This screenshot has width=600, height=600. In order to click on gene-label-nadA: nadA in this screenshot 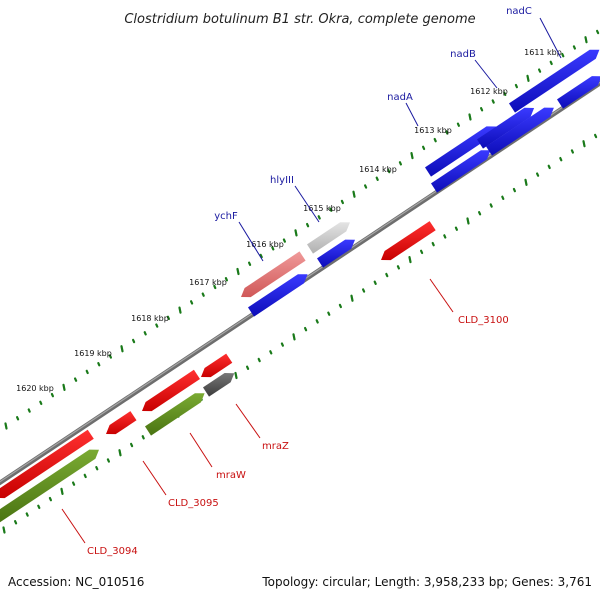, I will do `click(400, 97)`.